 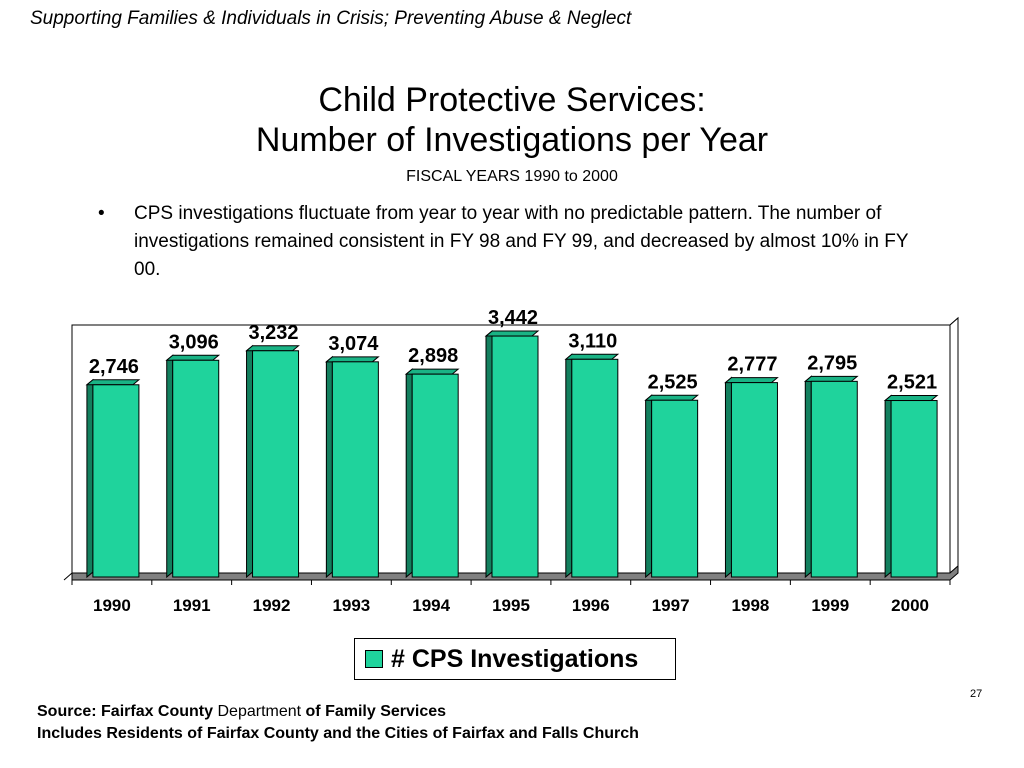 What do you see at coordinates (830, 605) in the screenshot?
I see `x-tick-label: 1999` at bounding box center [830, 605].